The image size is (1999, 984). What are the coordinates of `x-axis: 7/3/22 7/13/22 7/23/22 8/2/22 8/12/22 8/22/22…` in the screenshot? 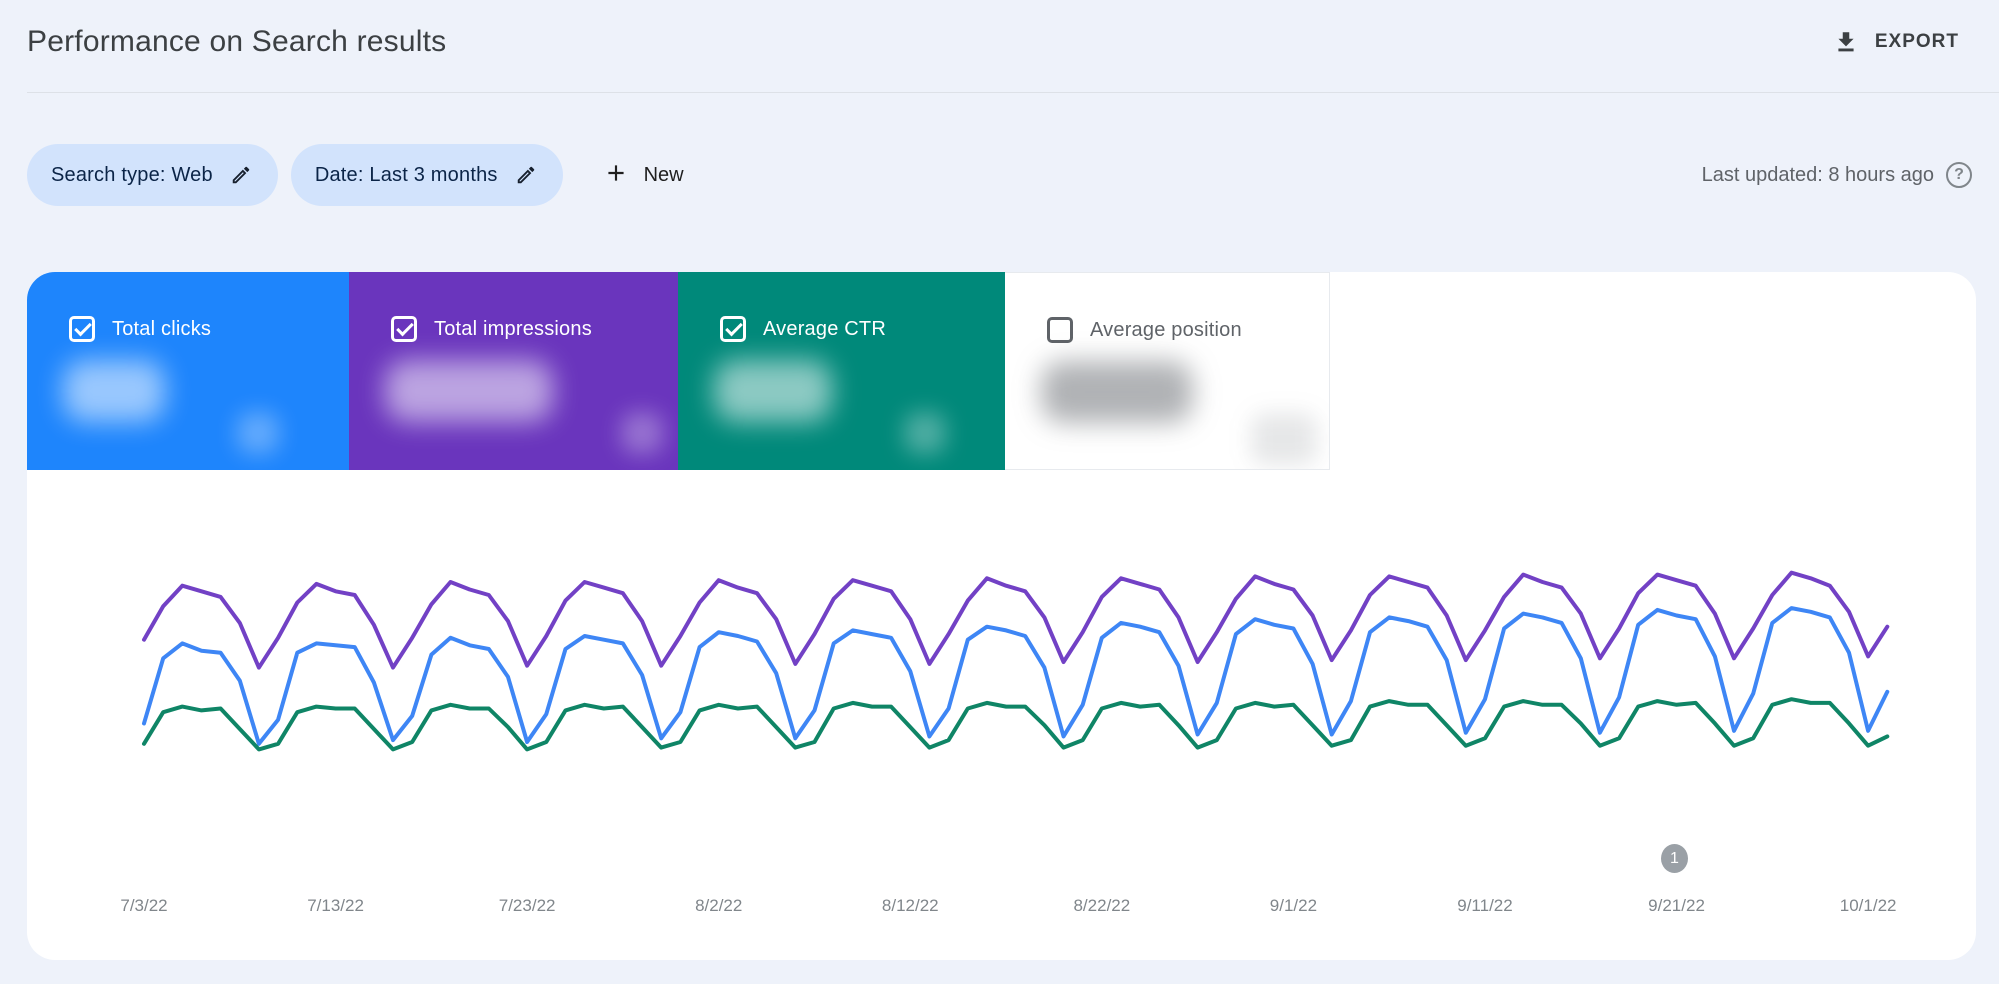 It's located at (1001, 908).